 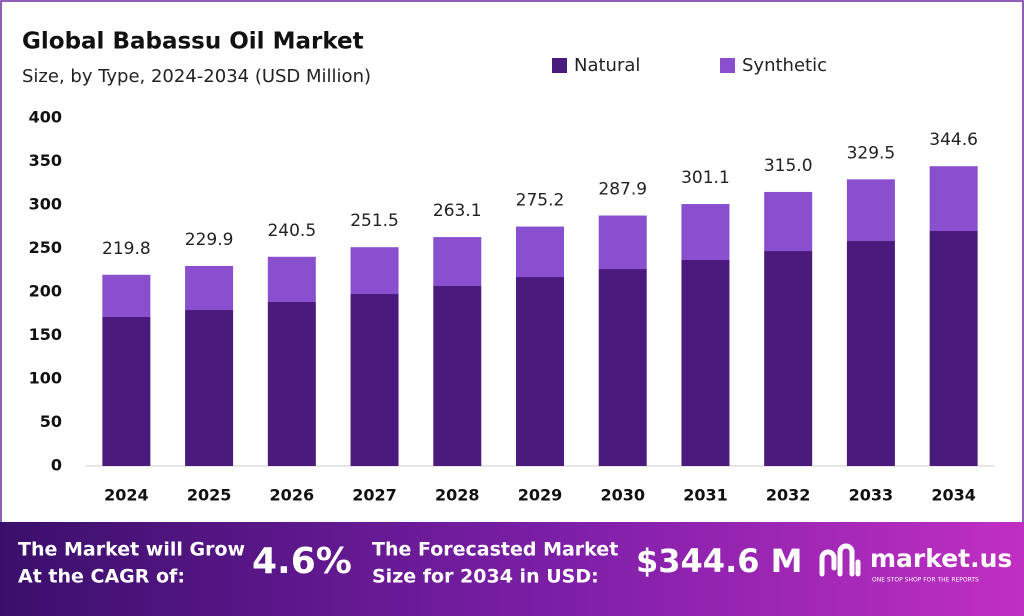 What do you see at coordinates (56, 465) in the screenshot?
I see `y-tick-label: 0` at bounding box center [56, 465].